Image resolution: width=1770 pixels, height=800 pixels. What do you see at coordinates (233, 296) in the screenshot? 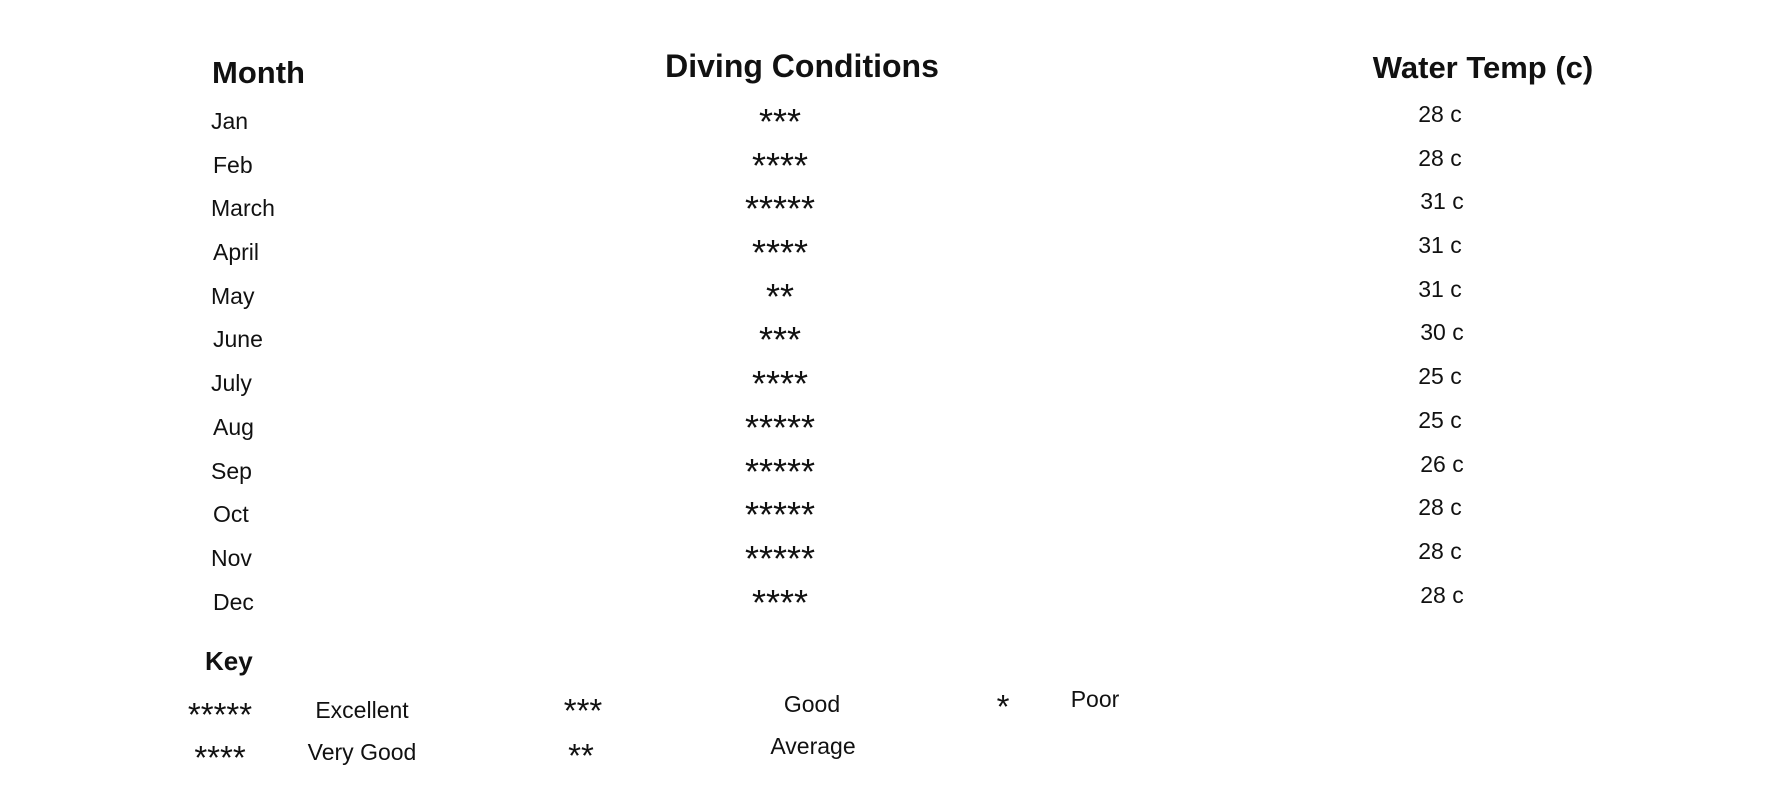
I see `month-cell: May` at bounding box center [233, 296].